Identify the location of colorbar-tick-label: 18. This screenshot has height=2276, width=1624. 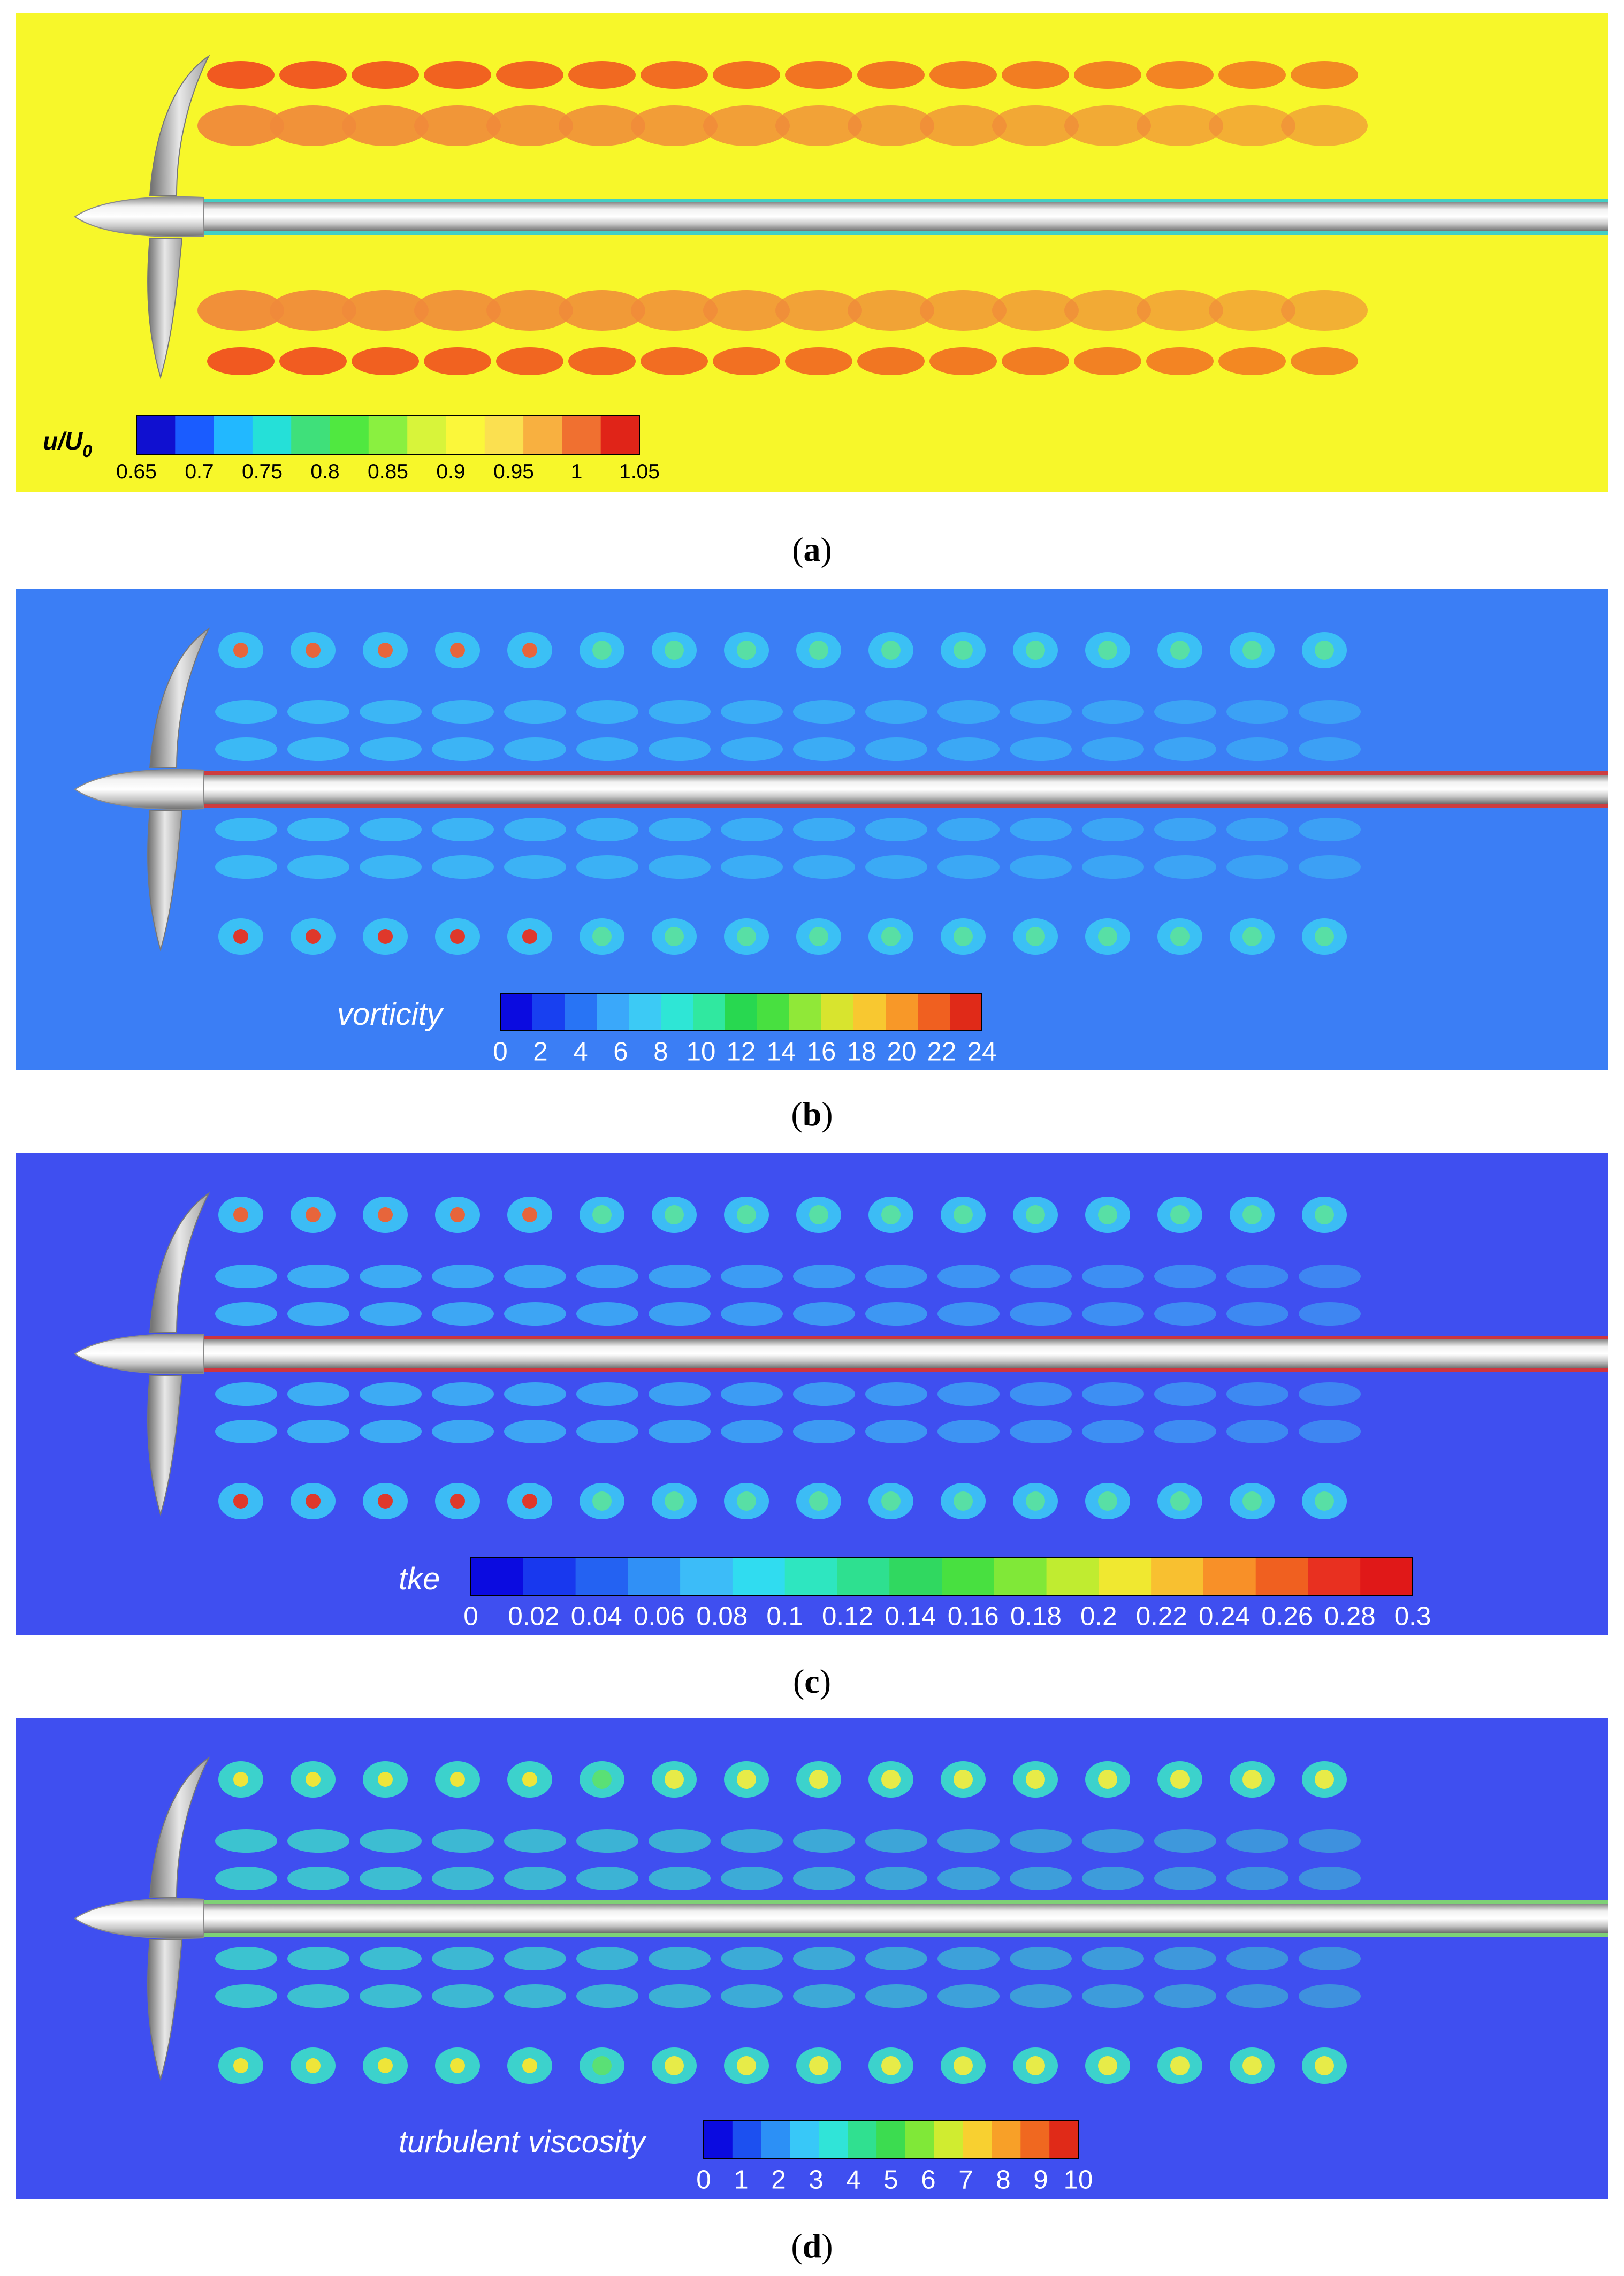
(862, 1051).